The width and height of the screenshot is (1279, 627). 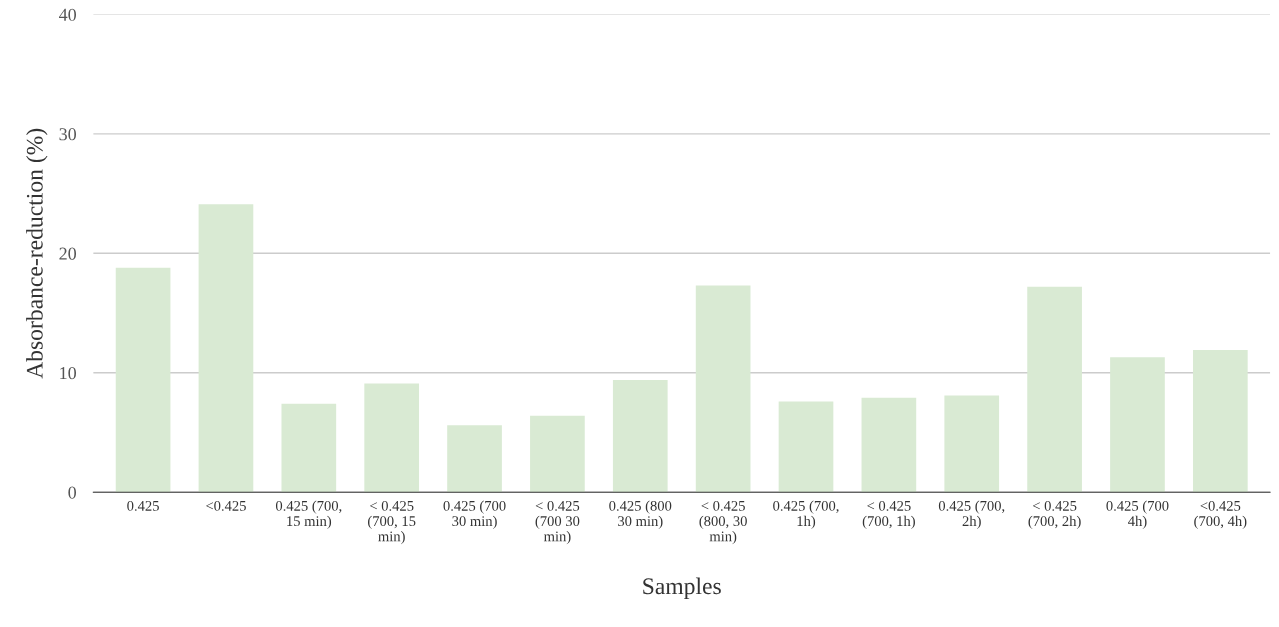 What do you see at coordinates (37, 253) in the screenshot?
I see `y-axis-title: Absorbance-reduction (%)` at bounding box center [37, 253].